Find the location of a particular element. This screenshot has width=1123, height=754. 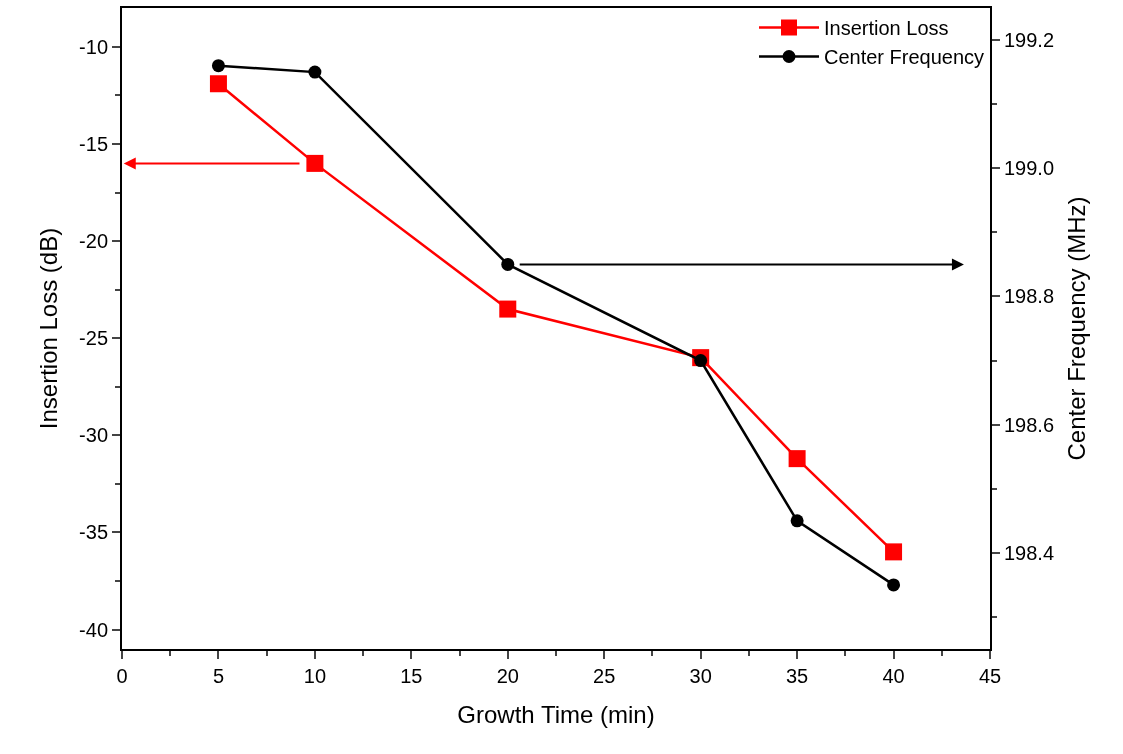

y2-tick-label: 199.2 is located at coordinates (1029, 40).